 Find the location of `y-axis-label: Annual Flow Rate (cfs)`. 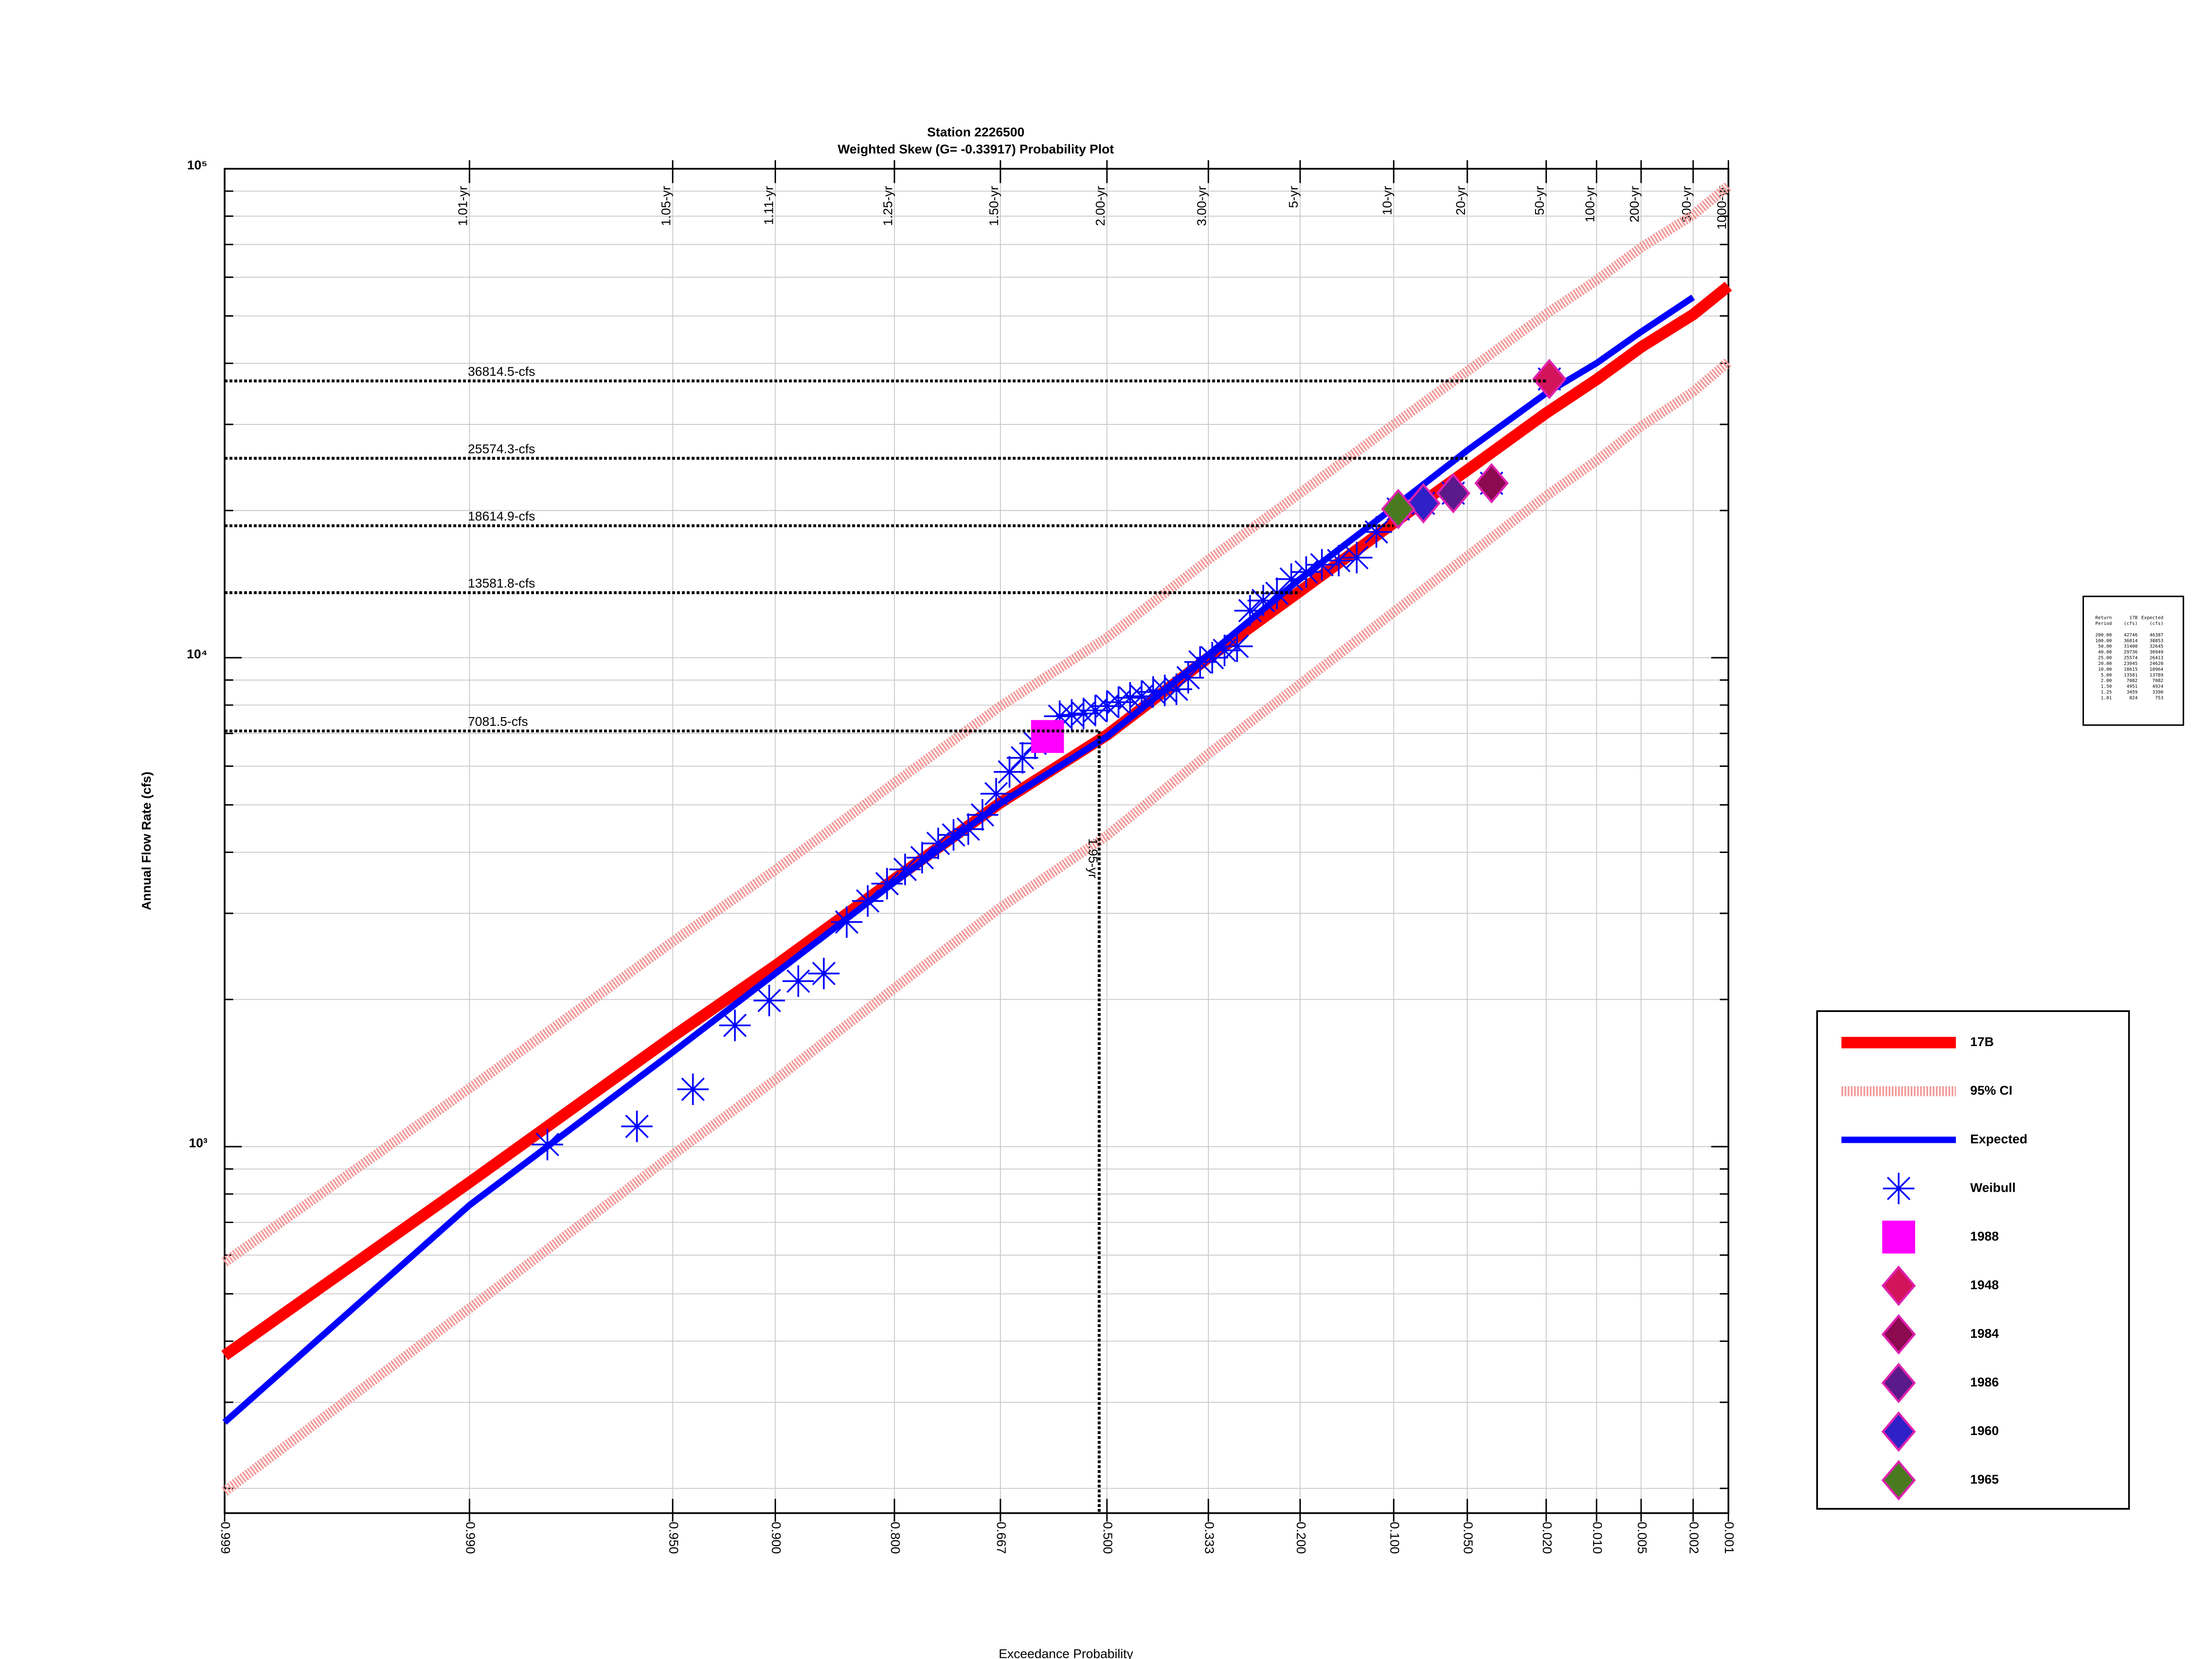

y-axis-label: Annual Flow Rate (cfs) is located at coordinates (146, 840).